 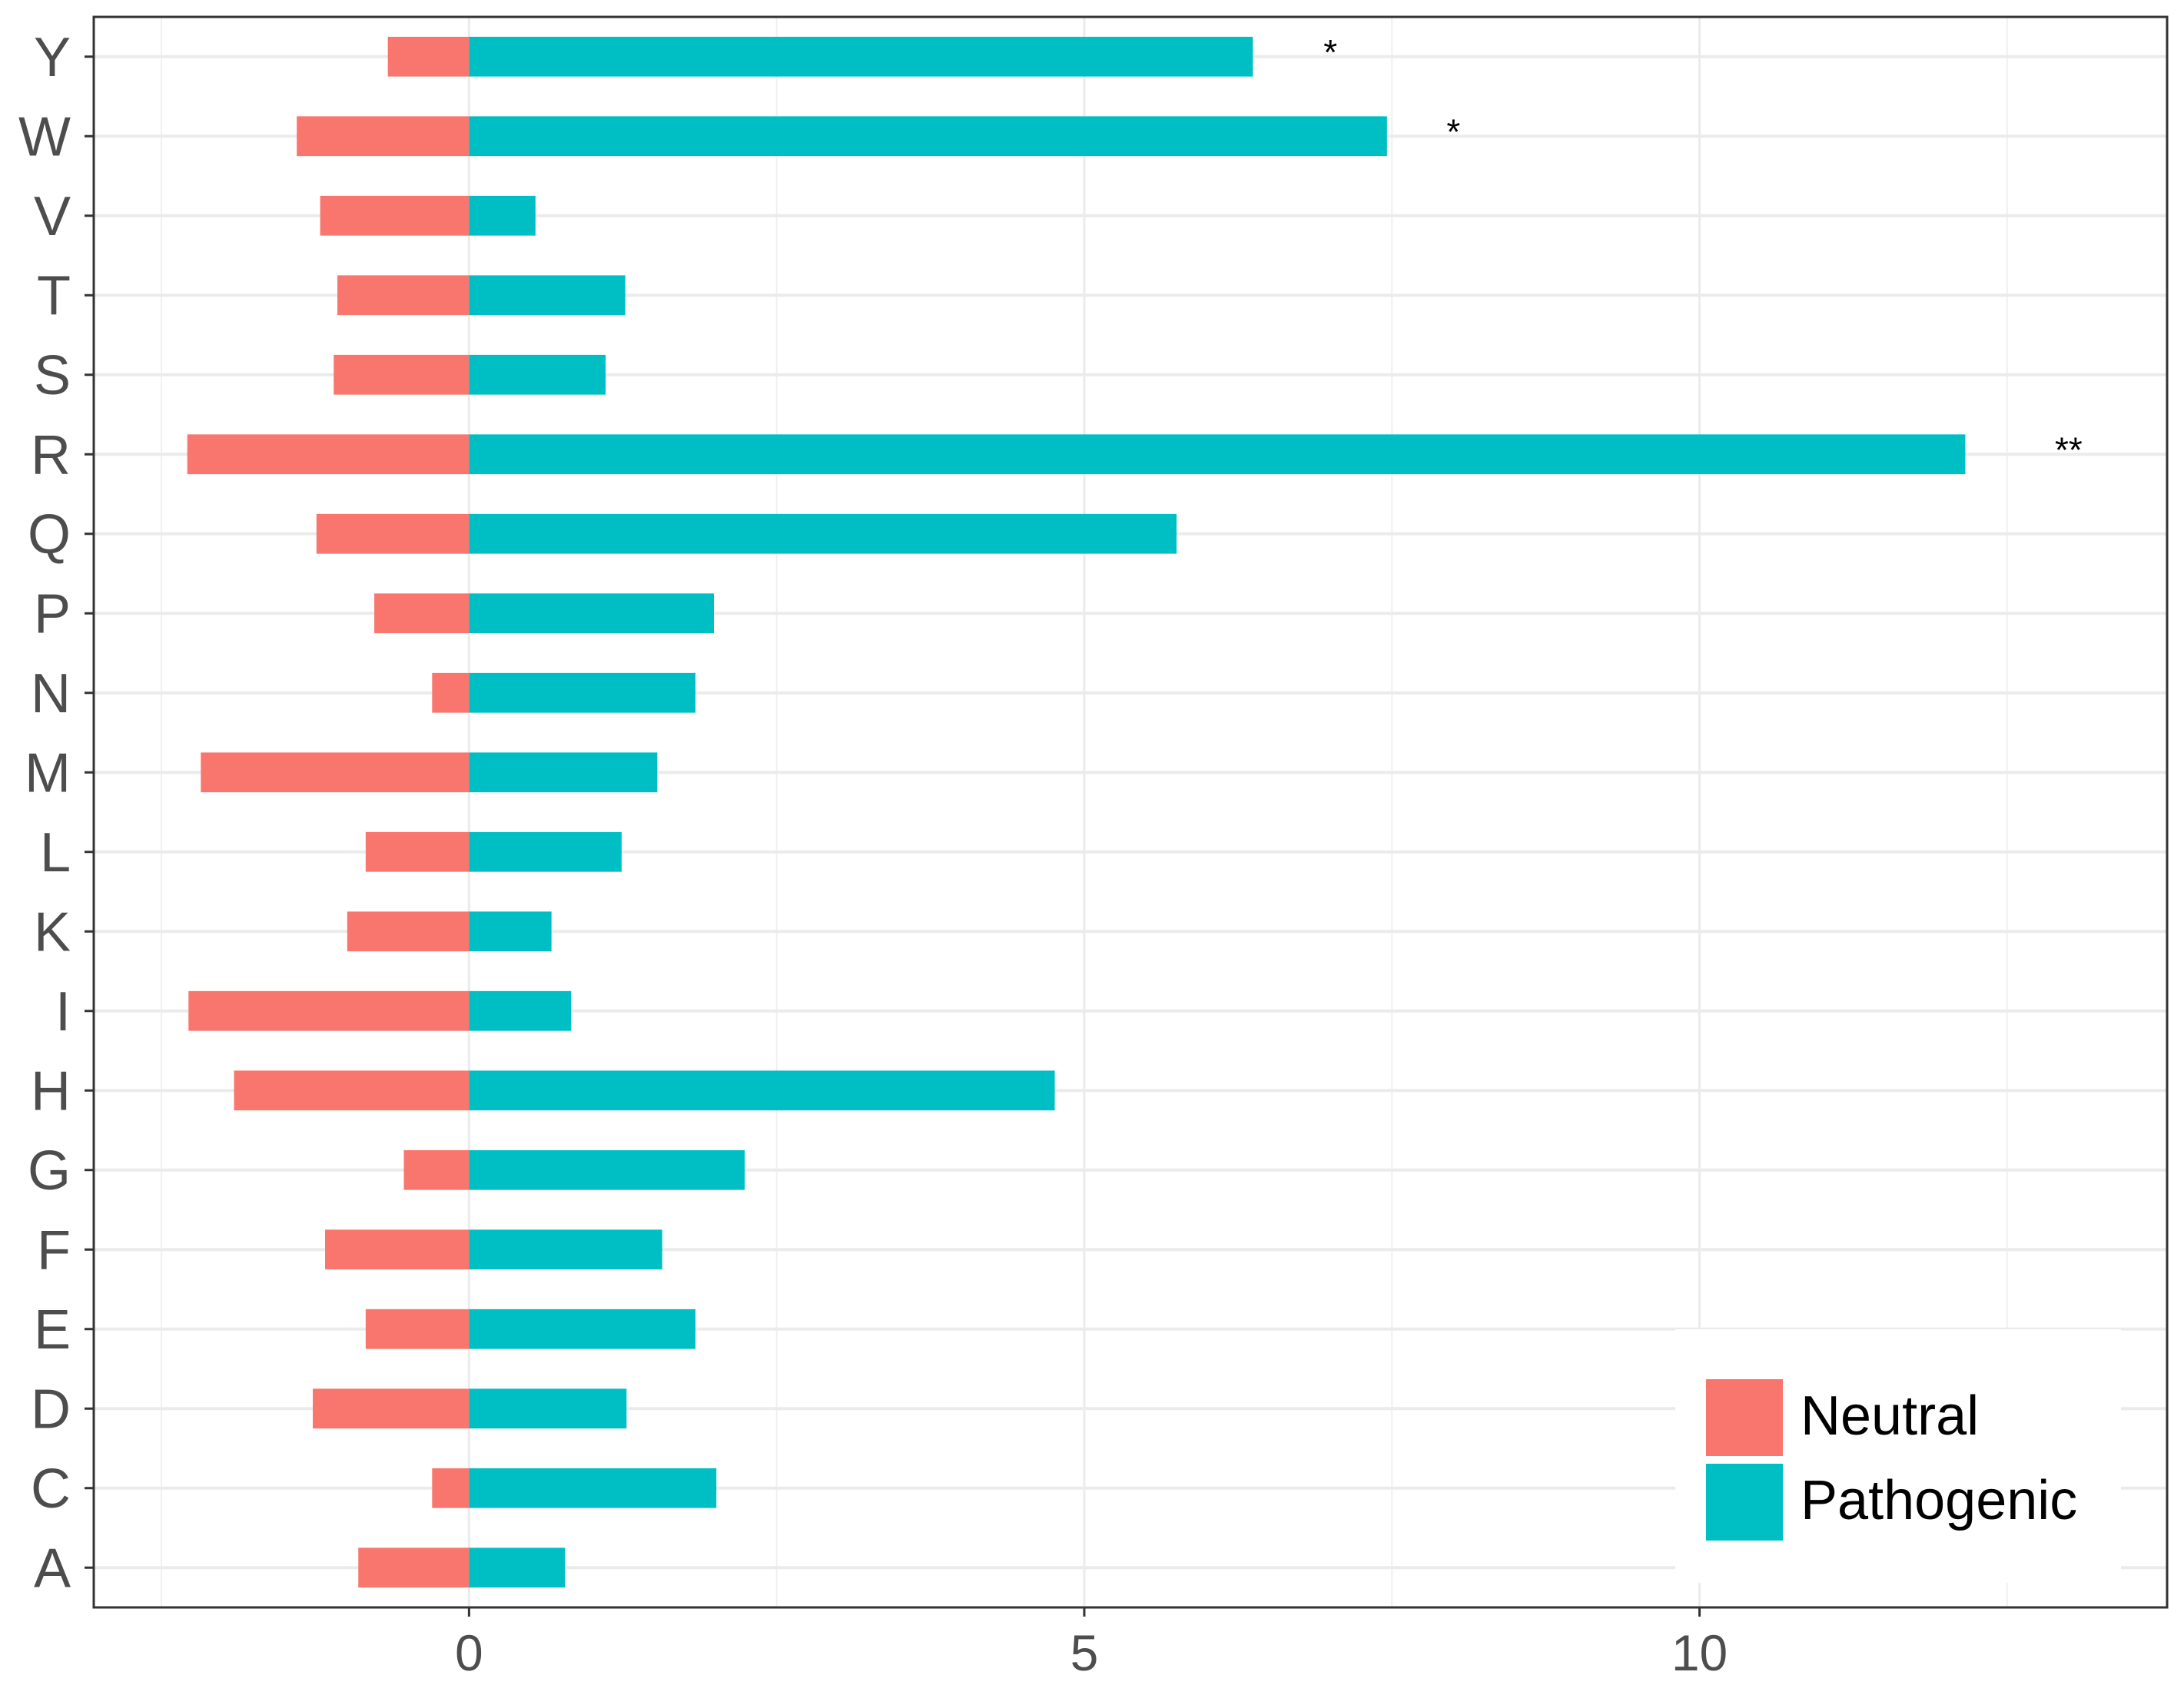 What do you see at coordinates (391, 1408) in the screenshot?
I see `neutral-bar-D` at bounding box center [391, 1408].